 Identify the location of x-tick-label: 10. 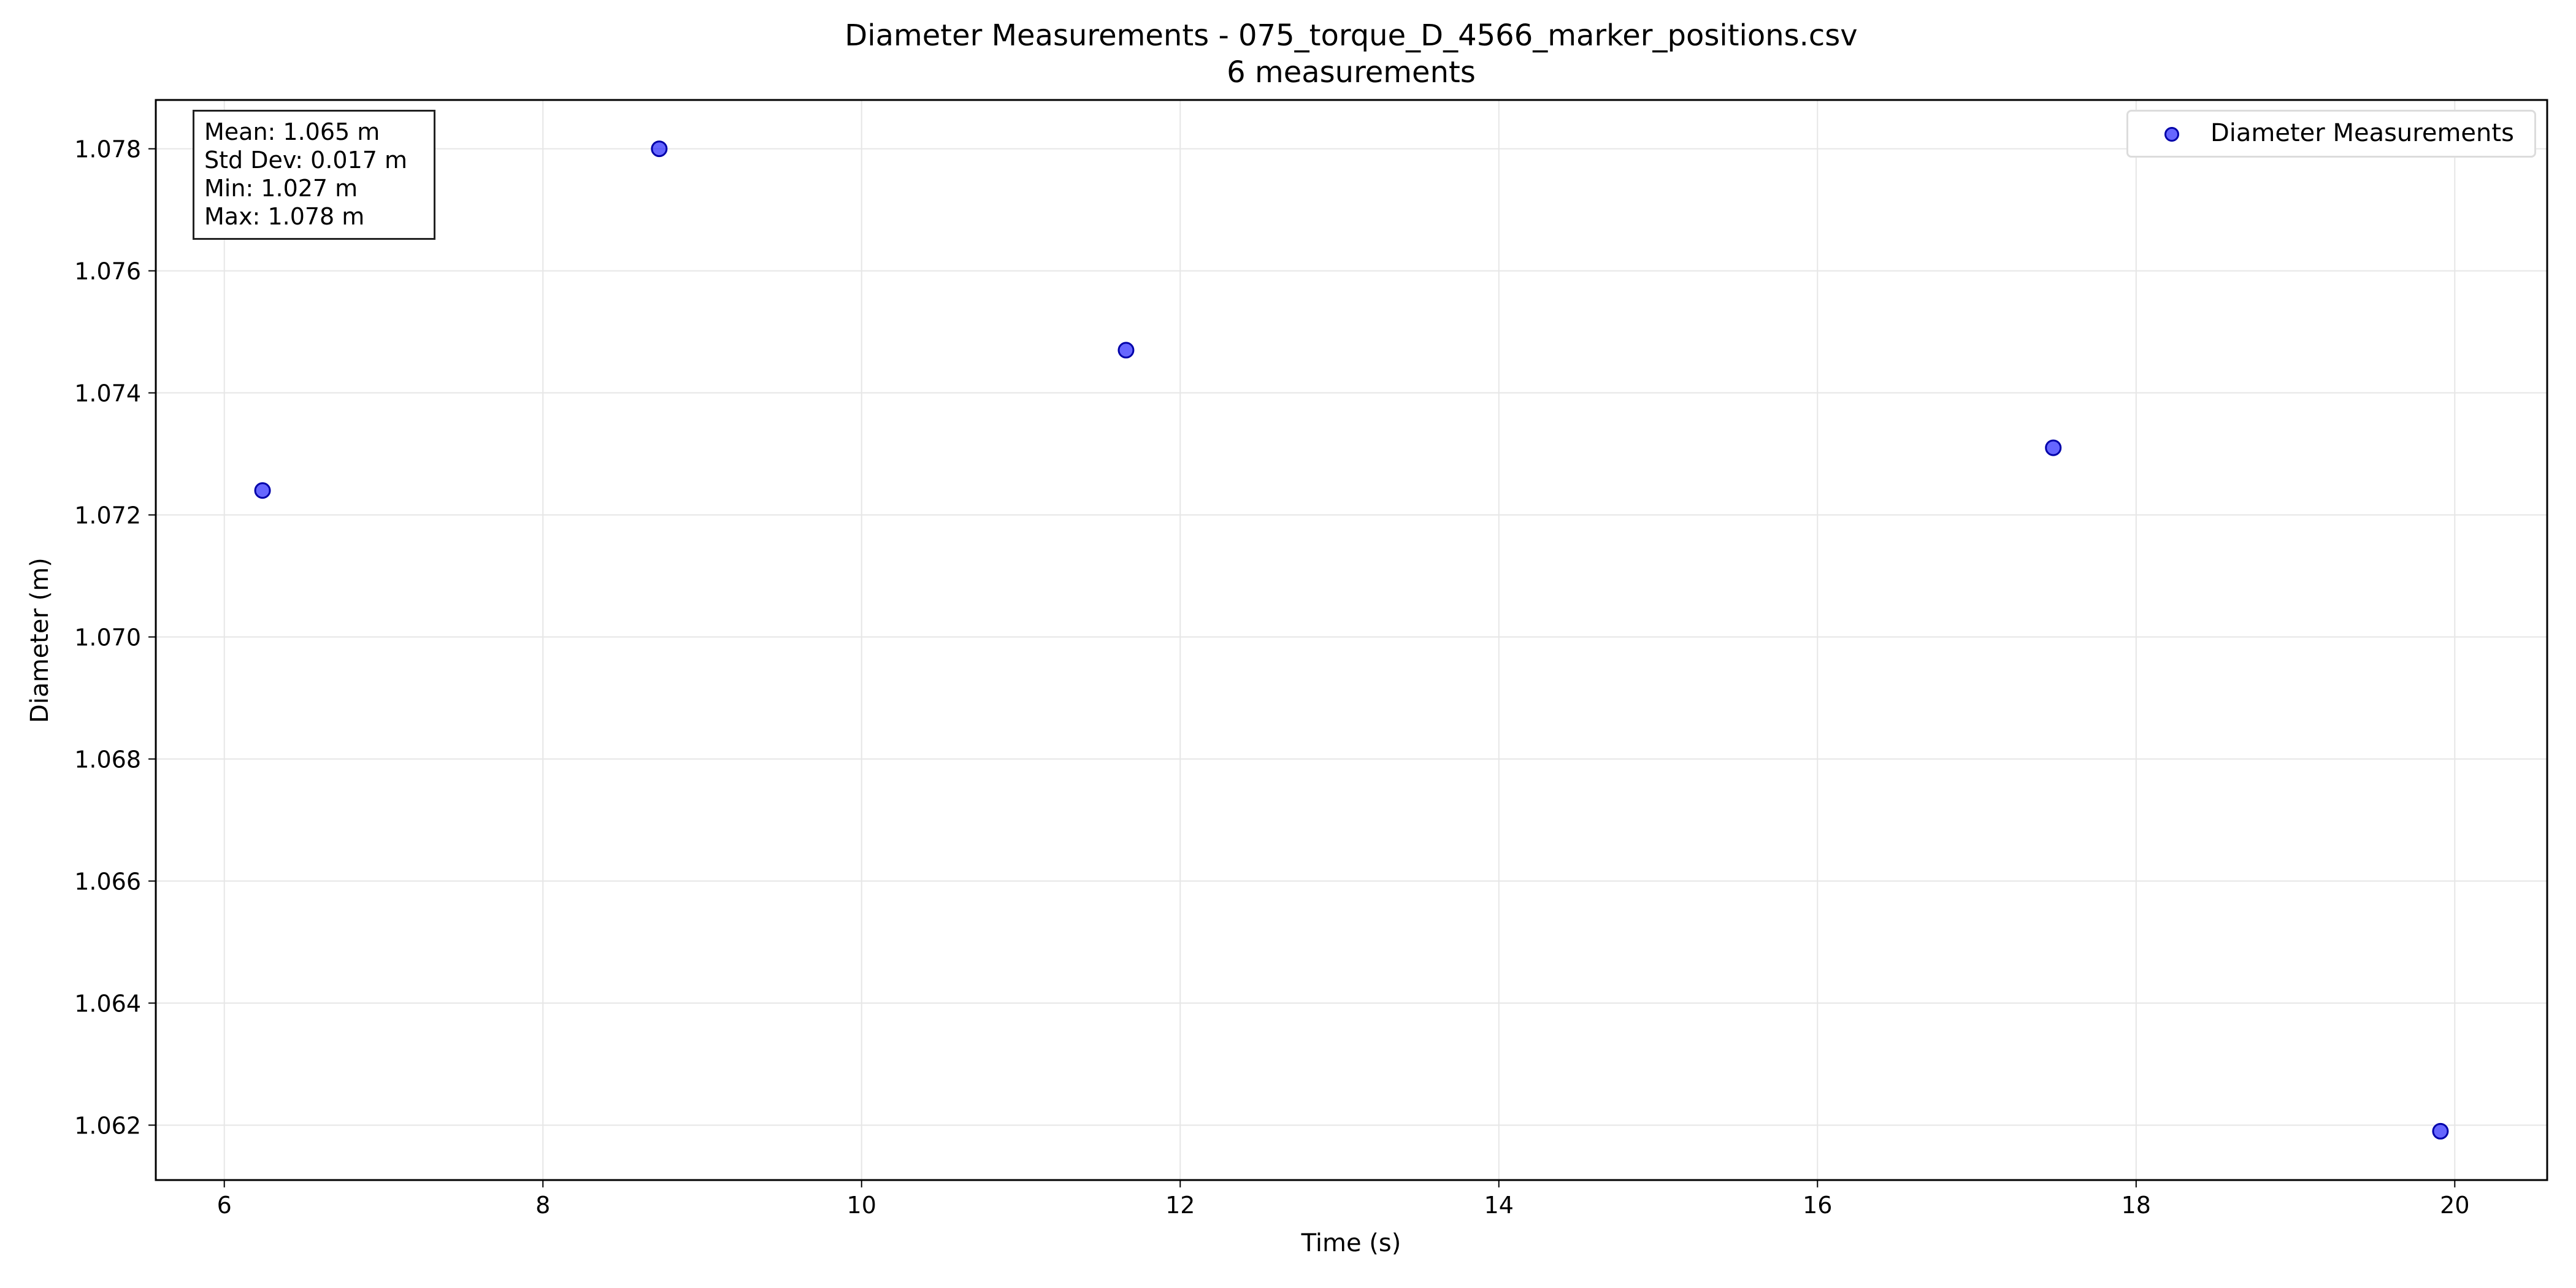
(861, 1205).